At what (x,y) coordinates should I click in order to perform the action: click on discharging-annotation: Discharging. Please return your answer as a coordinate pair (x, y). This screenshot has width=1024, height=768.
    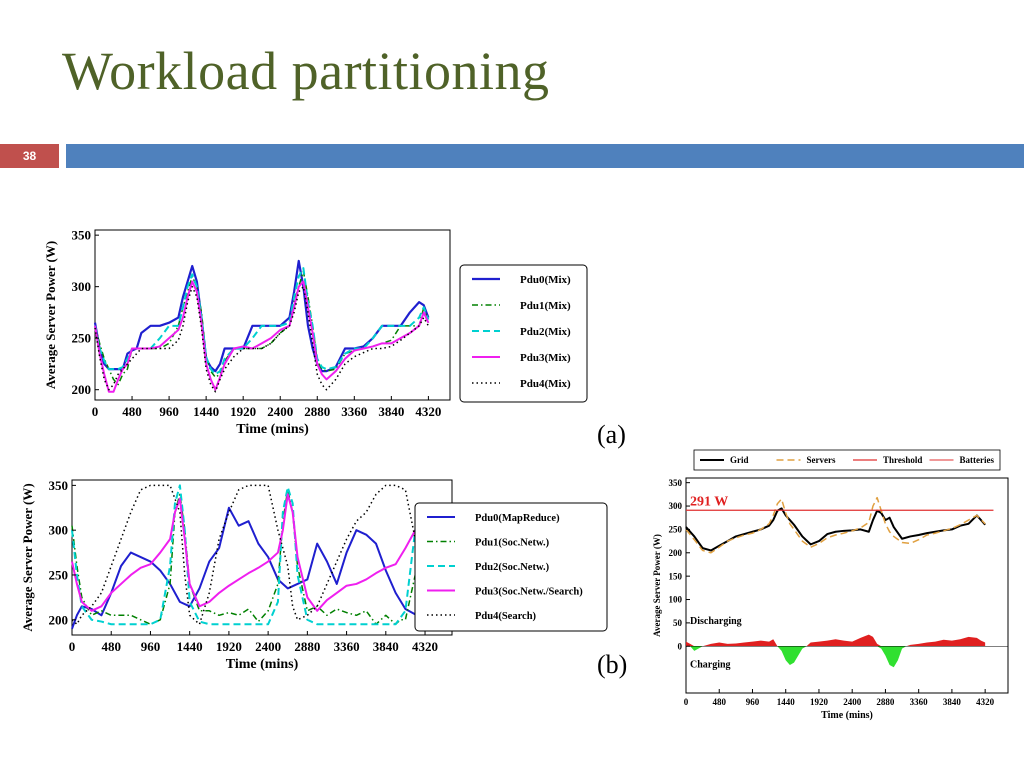
    Looking at the image, I should click on (716, 621).